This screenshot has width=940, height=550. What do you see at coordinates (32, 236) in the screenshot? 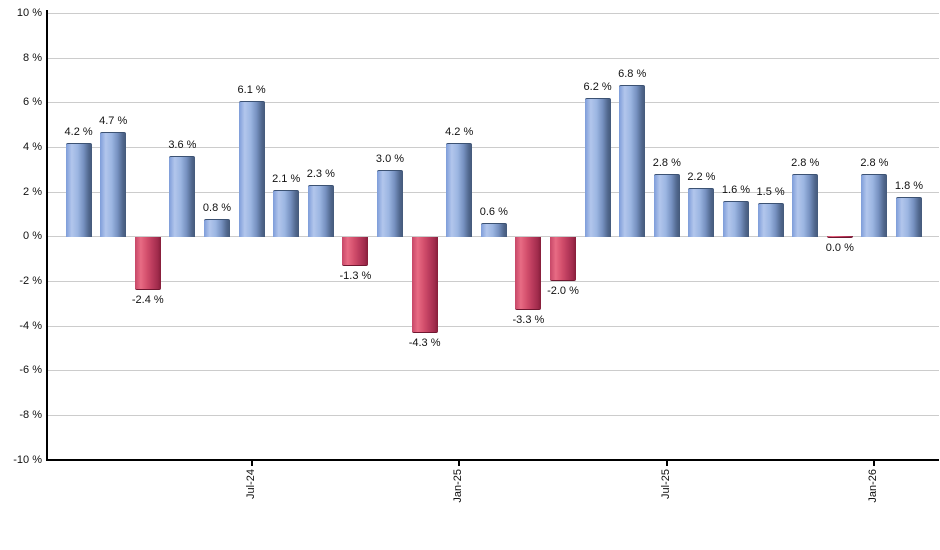
I see `y-axis-label: 0 %` at bounding box center [32, 236].